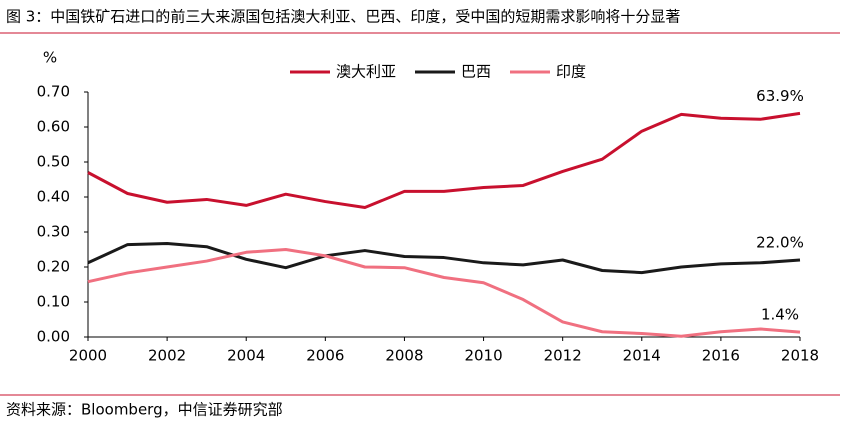  What do you see at coordinates (53, 92) in the screenshot?
I see `y-tick-label: 0.70` at bounding box center [53, 92].